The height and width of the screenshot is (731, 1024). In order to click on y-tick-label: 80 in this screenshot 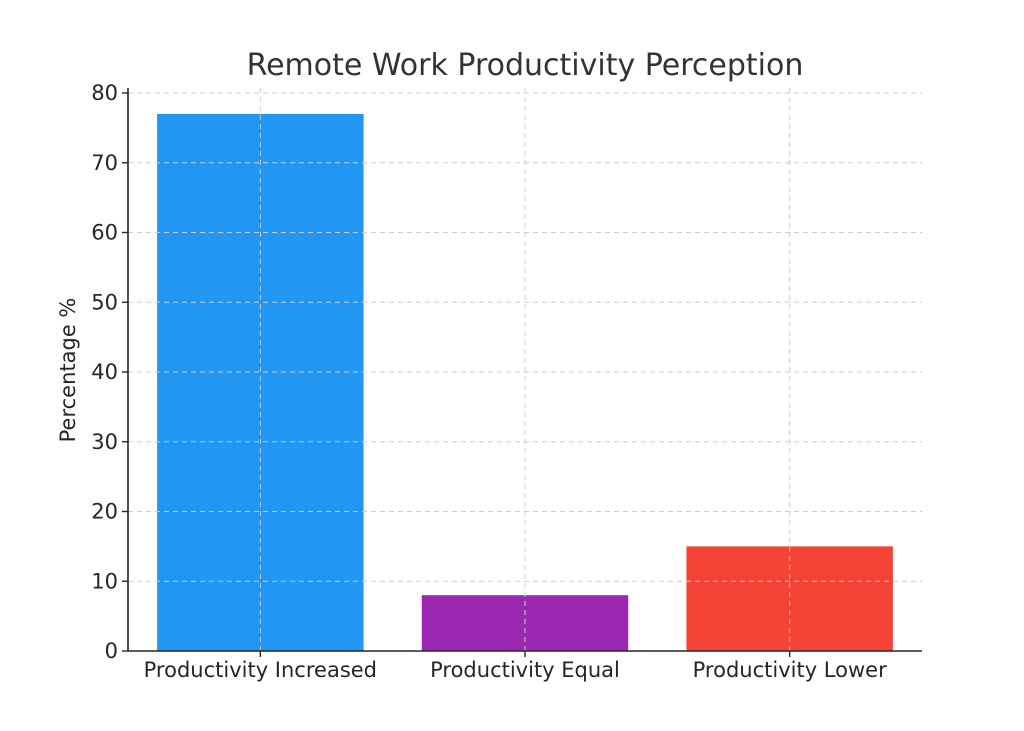, I will do `click(104, 93)`.